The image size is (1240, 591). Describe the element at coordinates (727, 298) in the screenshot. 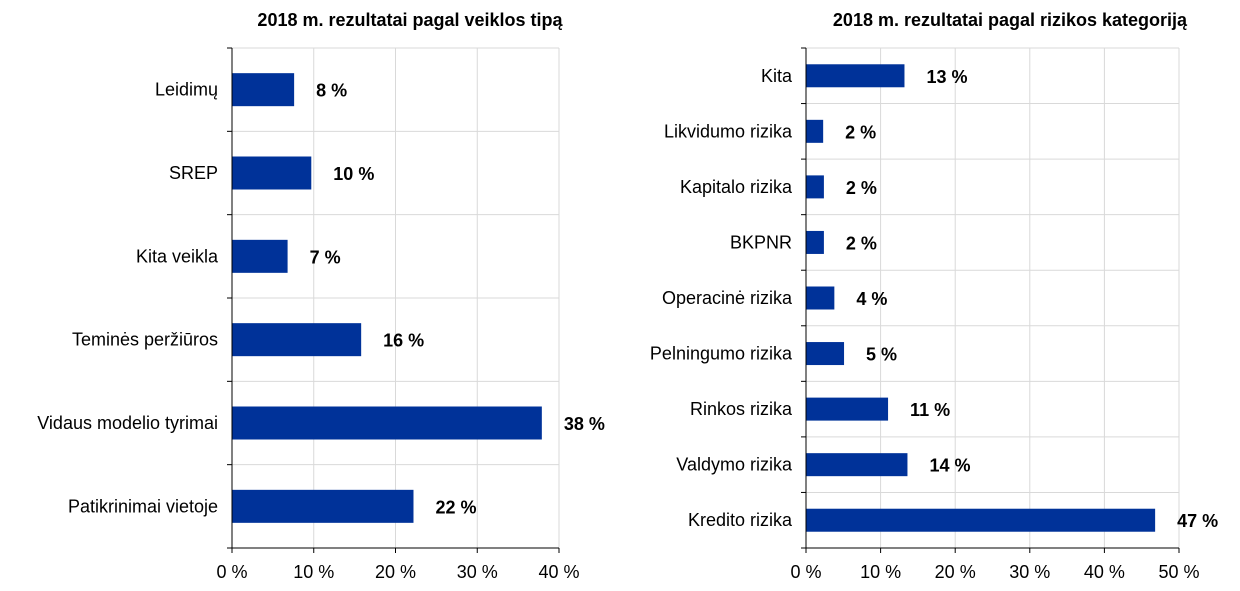

I see `category-label: Operacinė rizika` at that location.